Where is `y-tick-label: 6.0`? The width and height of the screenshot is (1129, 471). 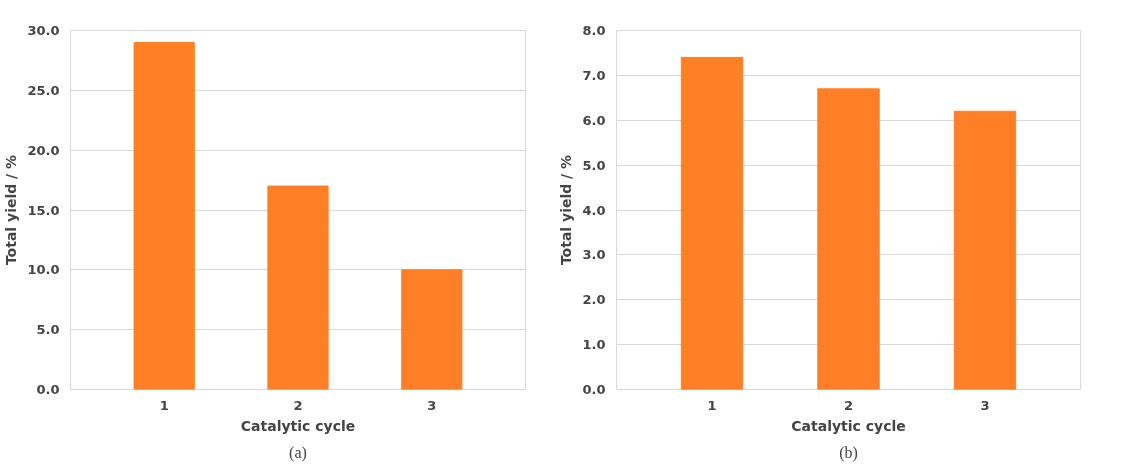 y-tick-label: 6.0 is located at coordinates (594, 120).